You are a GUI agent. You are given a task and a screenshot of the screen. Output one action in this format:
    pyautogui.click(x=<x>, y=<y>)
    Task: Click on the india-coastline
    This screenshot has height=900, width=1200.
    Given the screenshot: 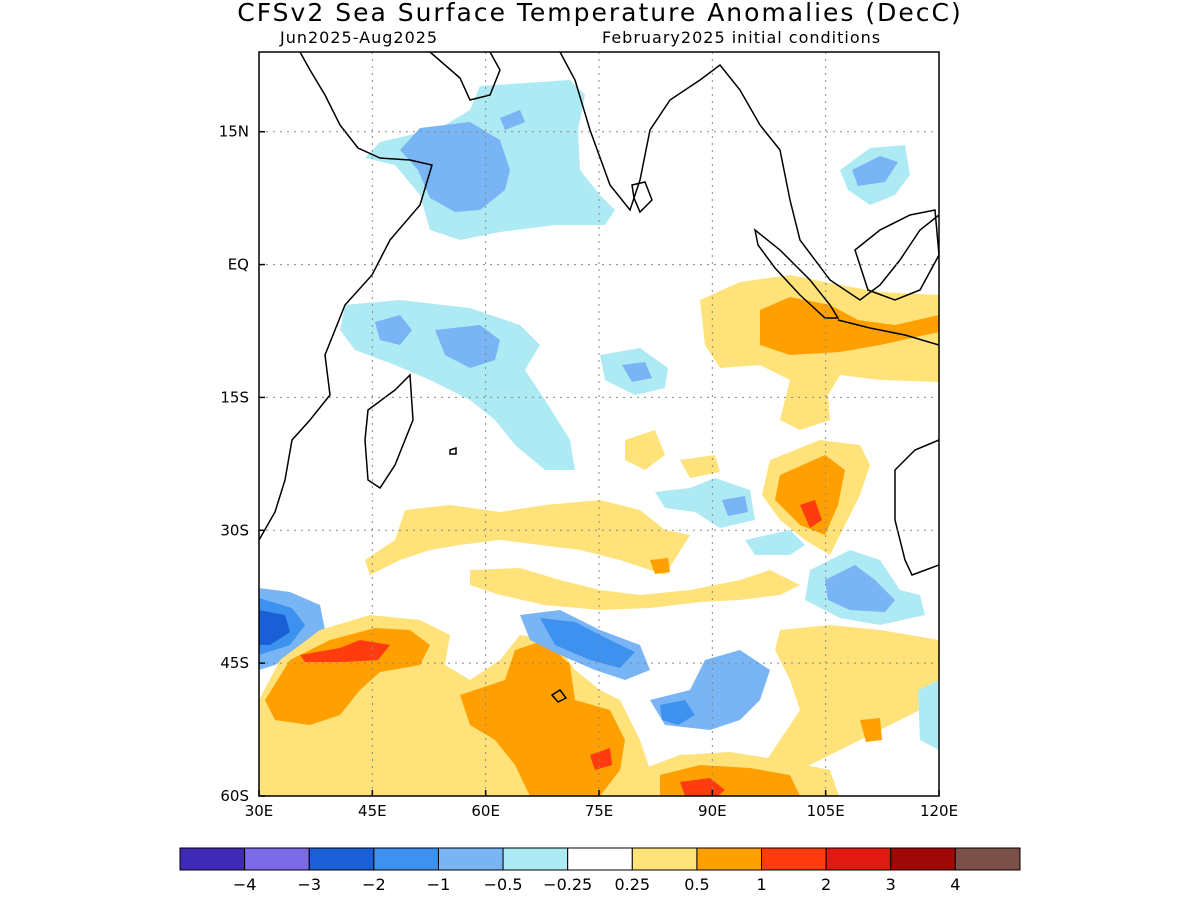 What is the action you would take?
    pyautogui.click(x=660, y=132)
    